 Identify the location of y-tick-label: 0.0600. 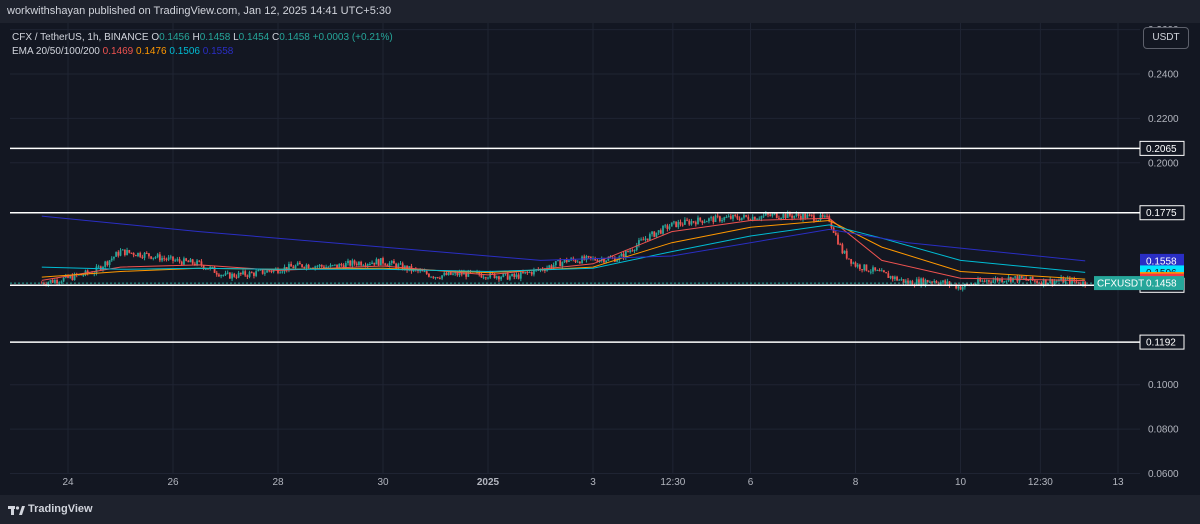
(1163, 474).